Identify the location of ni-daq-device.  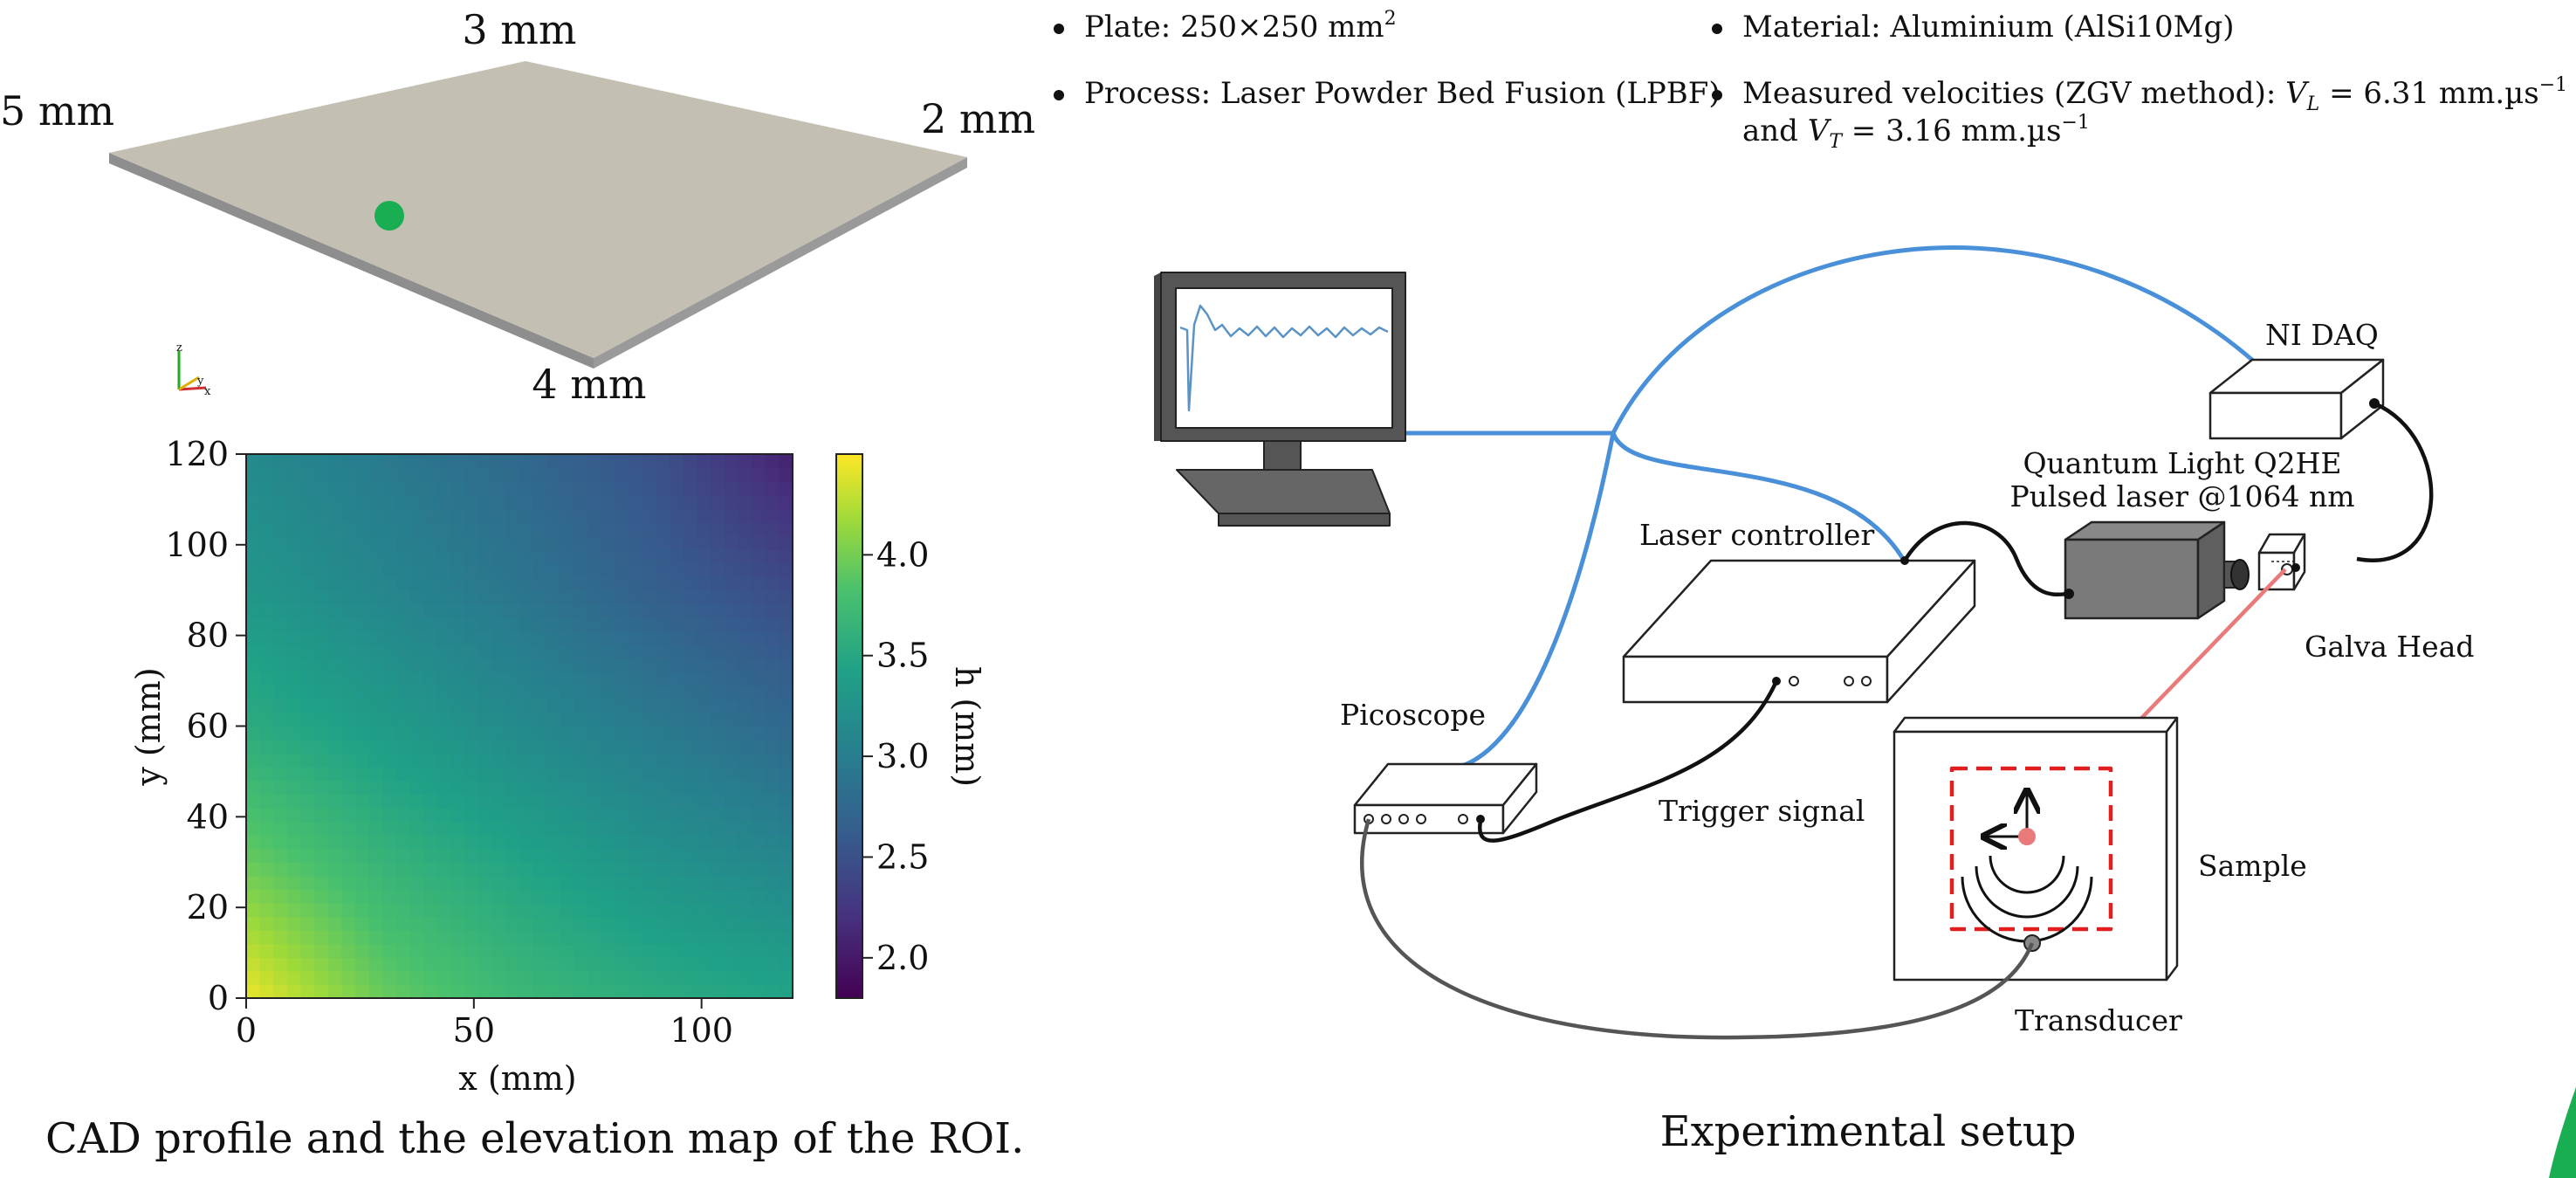
(2296, 399).